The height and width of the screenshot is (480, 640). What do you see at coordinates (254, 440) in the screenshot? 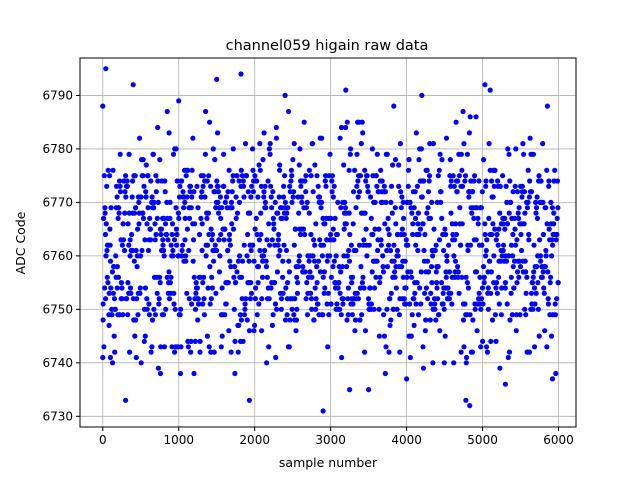
I see `x-tick-label: 2000` at bounding box center [254, 440].